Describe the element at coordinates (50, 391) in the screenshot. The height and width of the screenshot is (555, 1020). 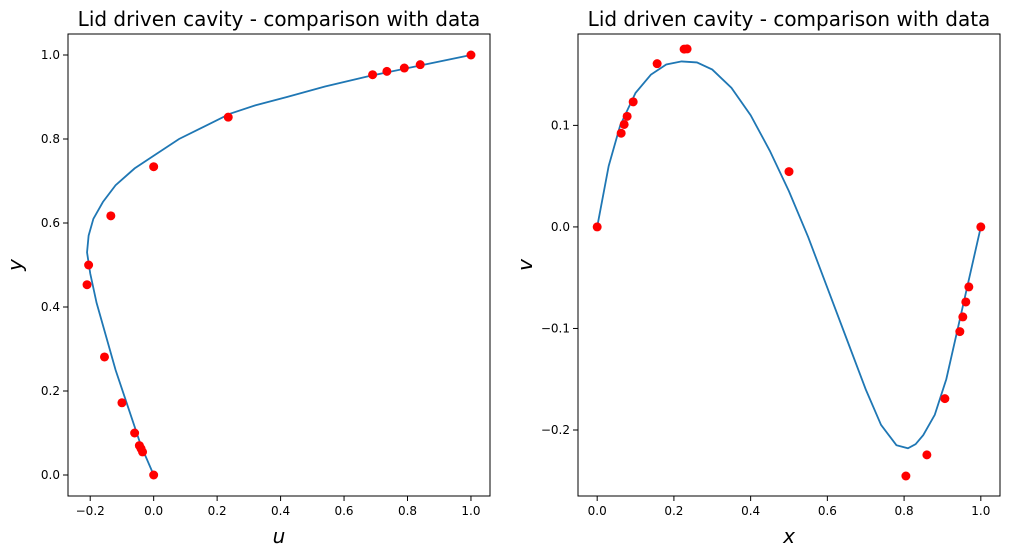
I see `y-tick-label: 0.2` at that location.